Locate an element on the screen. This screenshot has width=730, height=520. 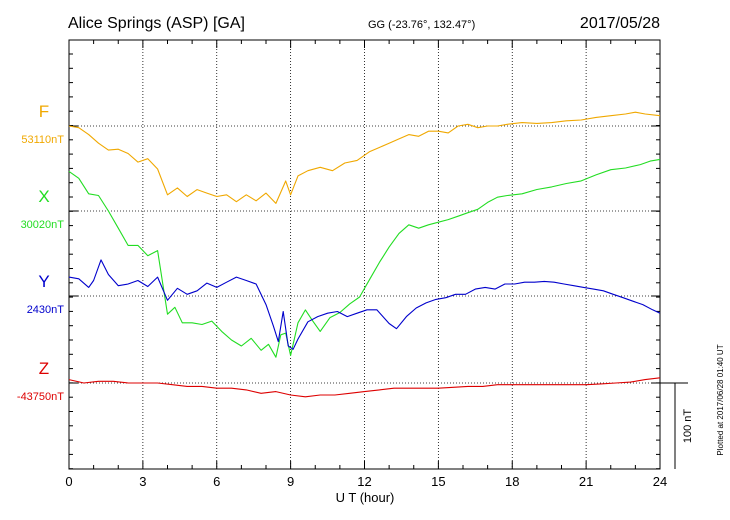
series-name-f: F is located at coordinates (44, 111).